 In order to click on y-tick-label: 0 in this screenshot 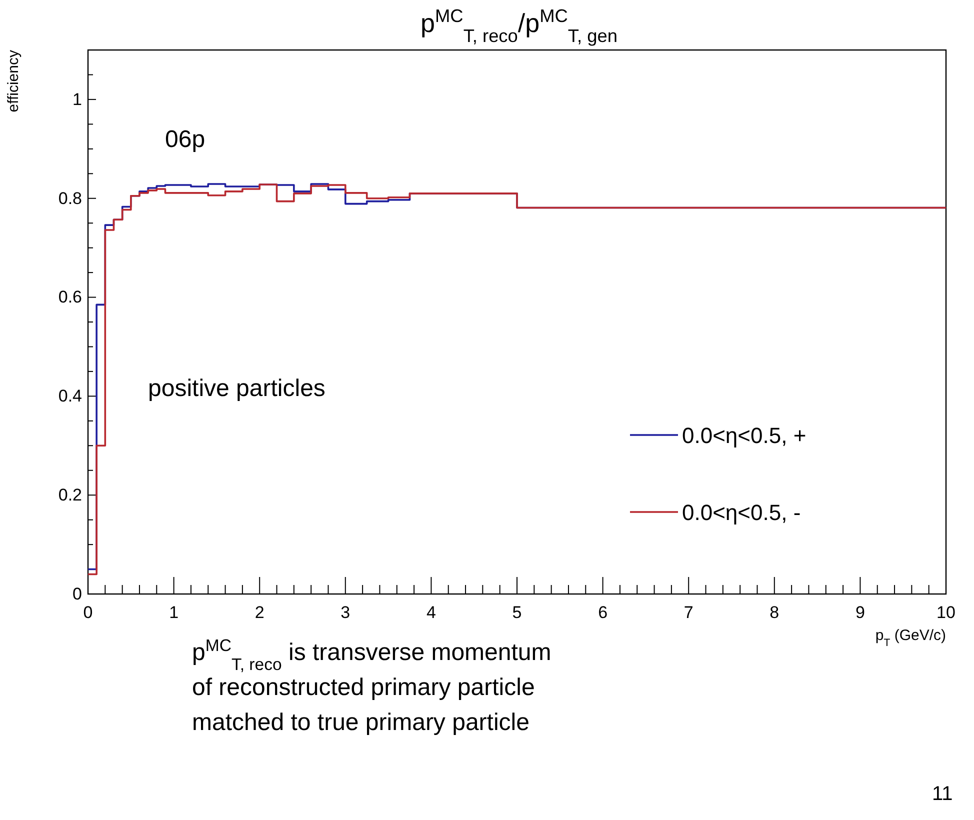, I will do `click(77, 594)`.